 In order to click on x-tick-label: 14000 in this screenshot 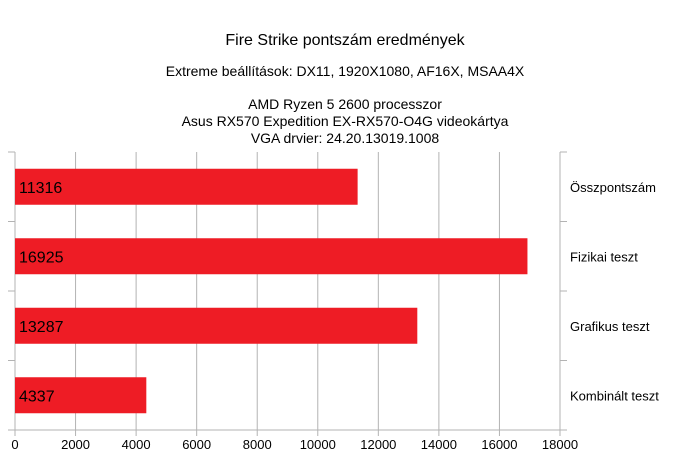, I will do `click(439, 444)`.